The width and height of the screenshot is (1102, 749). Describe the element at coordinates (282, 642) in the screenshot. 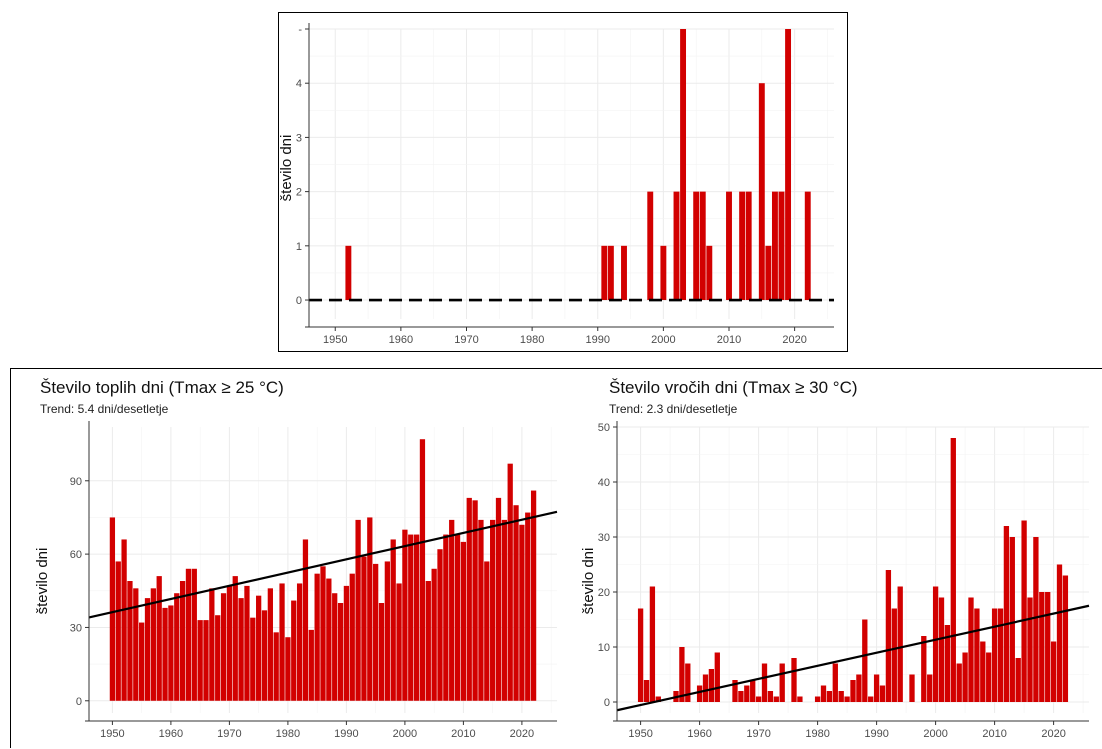

I see `bar-1979` at that location.